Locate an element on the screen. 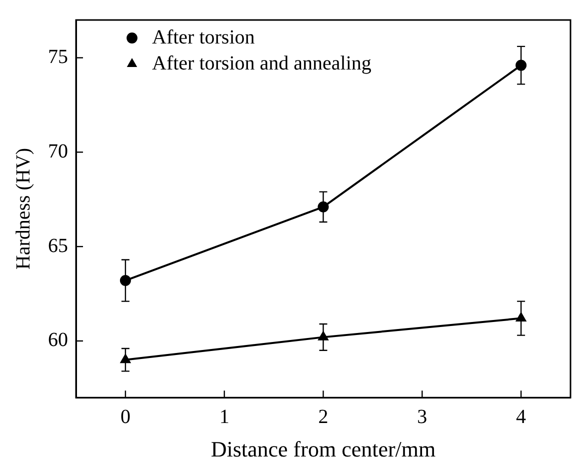  x-axis-title: Distance from center/mm is located at coordinates (323, 449).